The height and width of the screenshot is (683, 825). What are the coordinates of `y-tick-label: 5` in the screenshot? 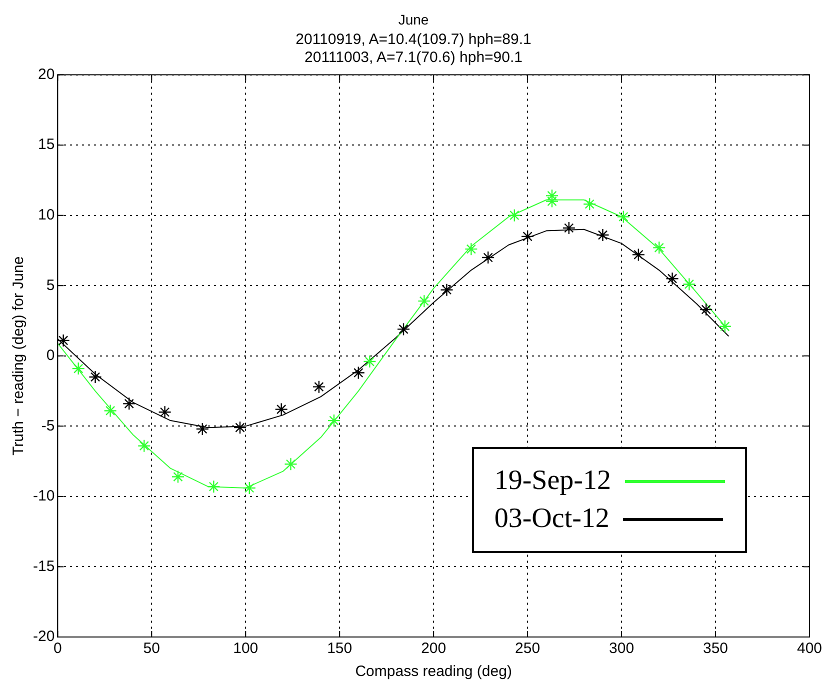 It's located at (50, 285).